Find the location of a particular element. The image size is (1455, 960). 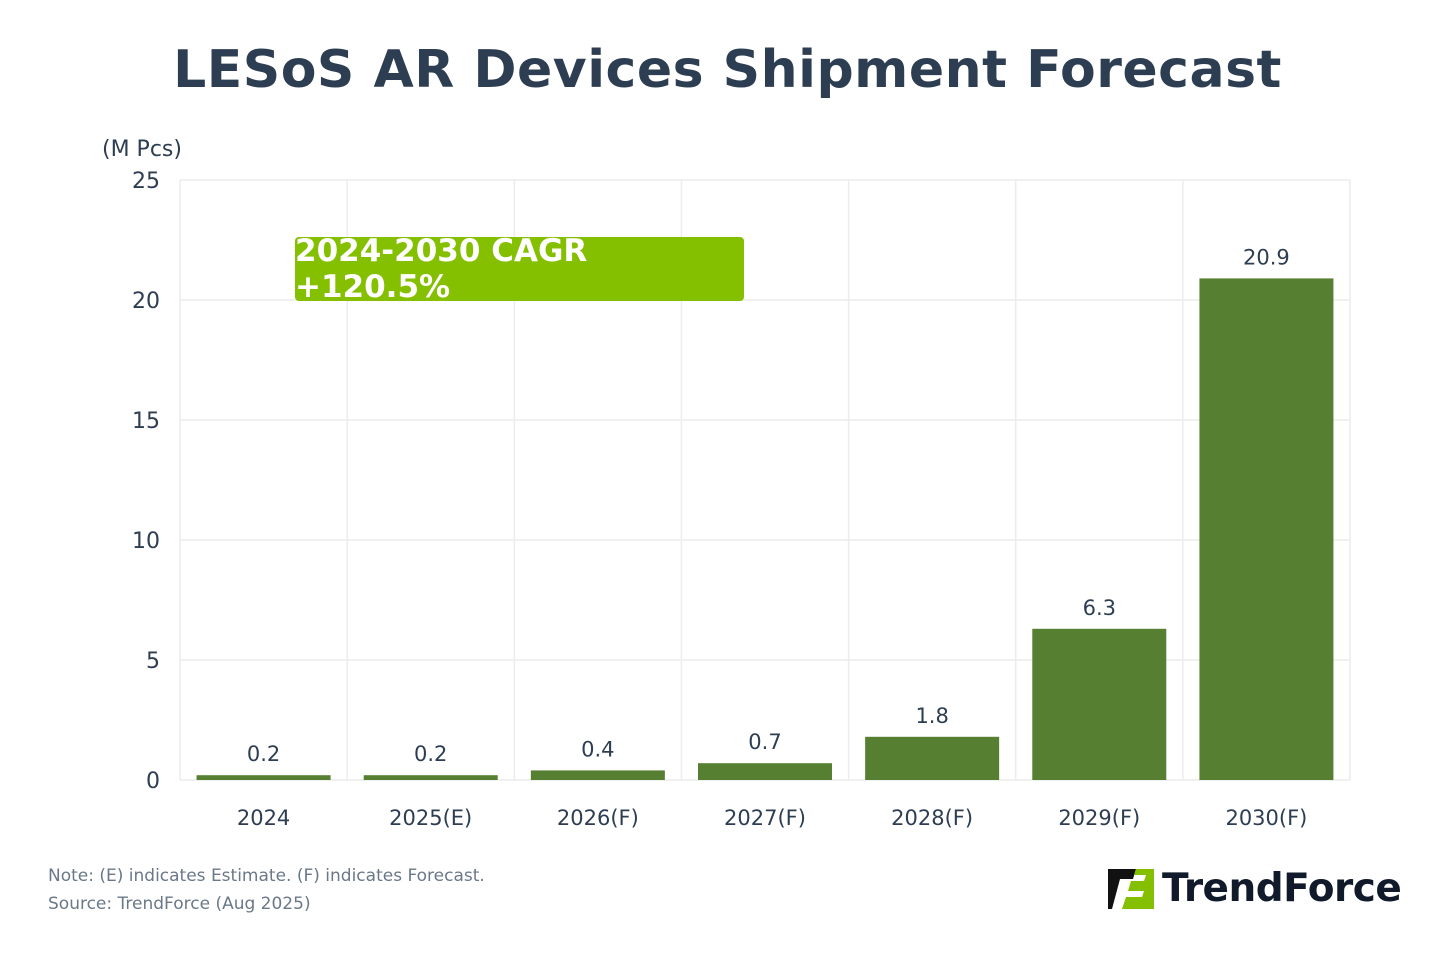

y-tick-label: 0 is located at coordinates (153, 781).